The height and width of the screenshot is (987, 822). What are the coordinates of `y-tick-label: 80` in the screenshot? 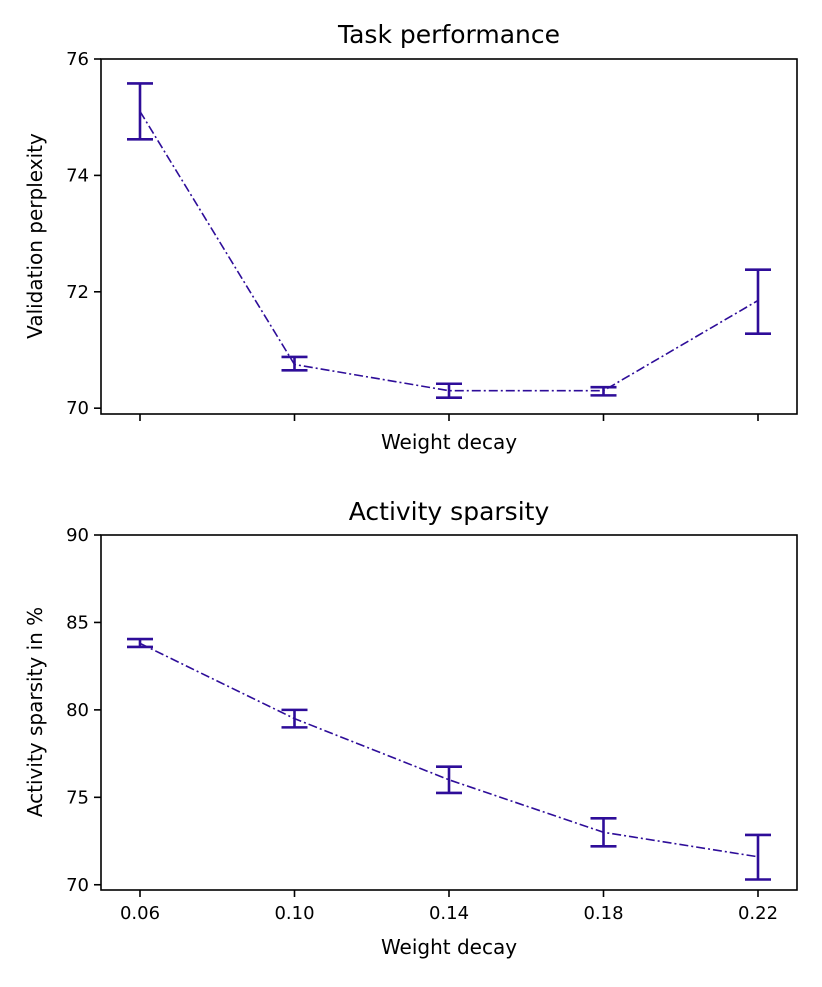 It's located at (77, 710).